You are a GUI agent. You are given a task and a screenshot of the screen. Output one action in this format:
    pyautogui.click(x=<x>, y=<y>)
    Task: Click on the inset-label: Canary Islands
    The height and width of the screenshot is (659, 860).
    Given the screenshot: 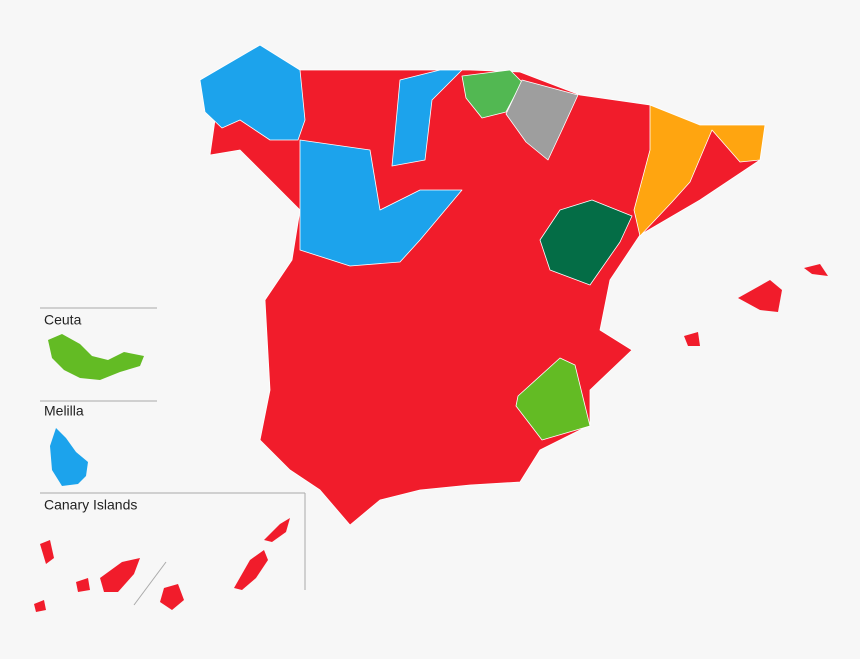 What is the action you would take?
    pyautogui.click(x=90, y=505)
    